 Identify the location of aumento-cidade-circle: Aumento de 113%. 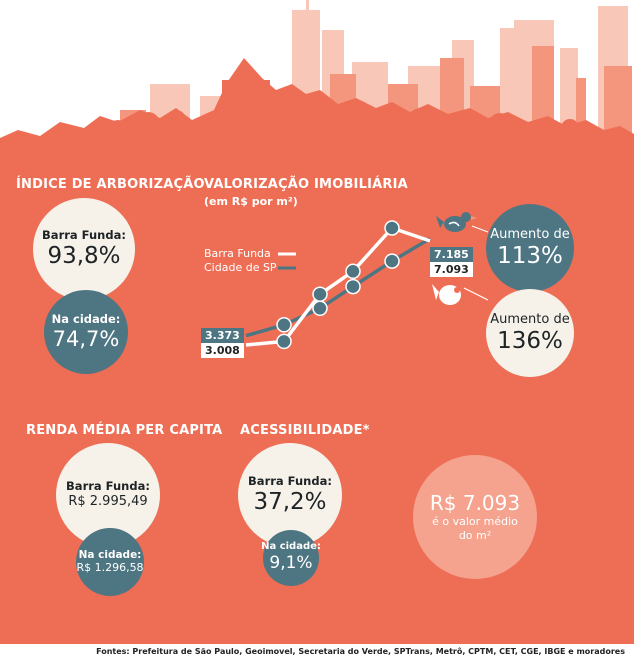
(530, 248).